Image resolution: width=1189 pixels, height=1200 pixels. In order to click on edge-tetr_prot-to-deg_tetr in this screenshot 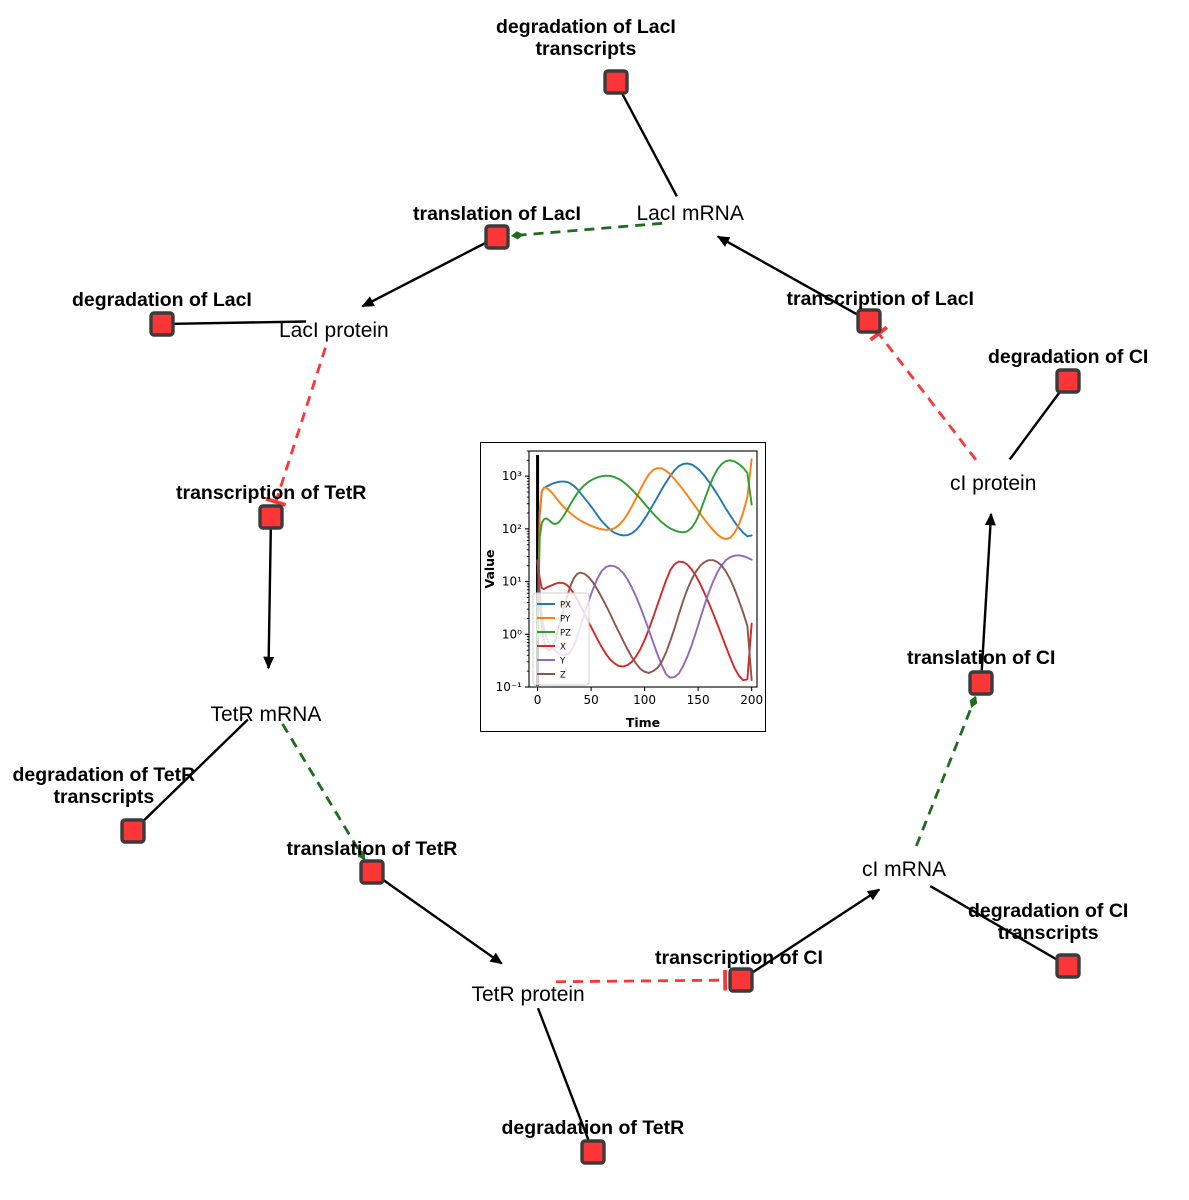, I will do `click(563, 1074)`.